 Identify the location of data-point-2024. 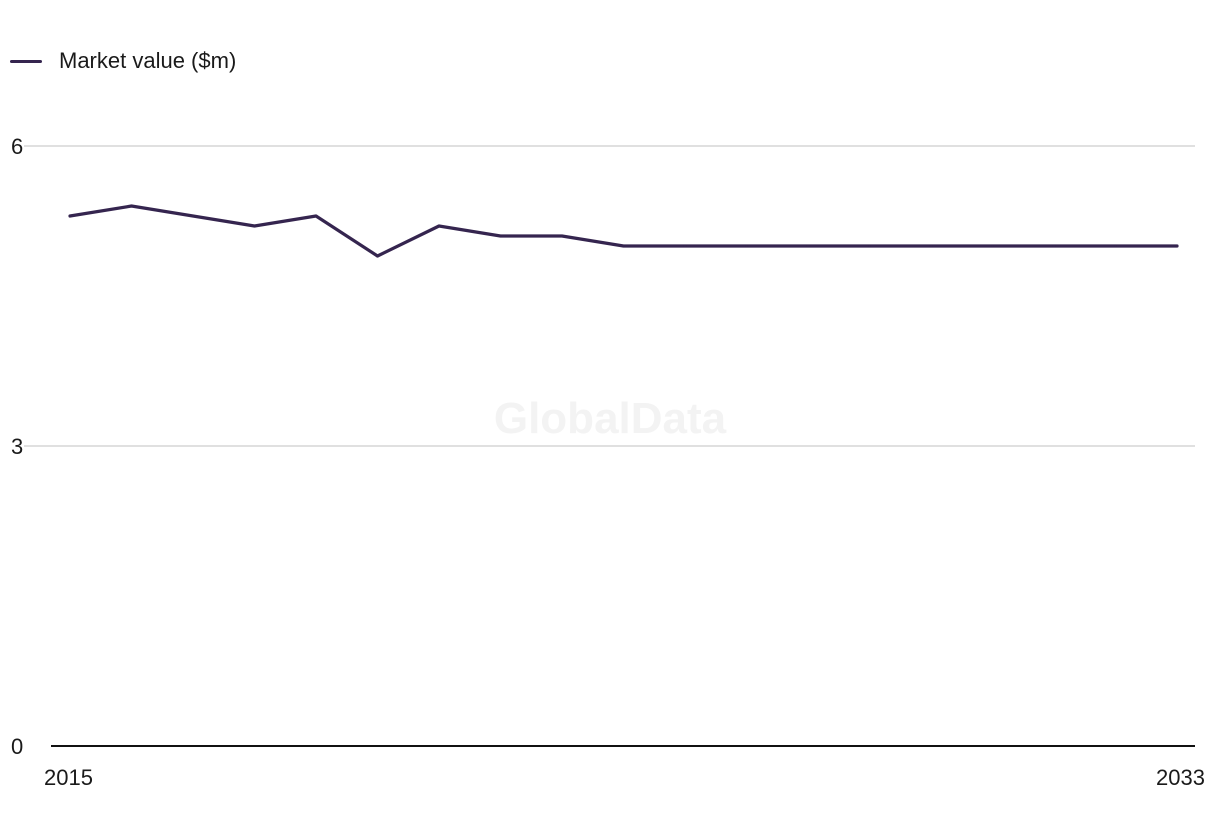
(623, 246).